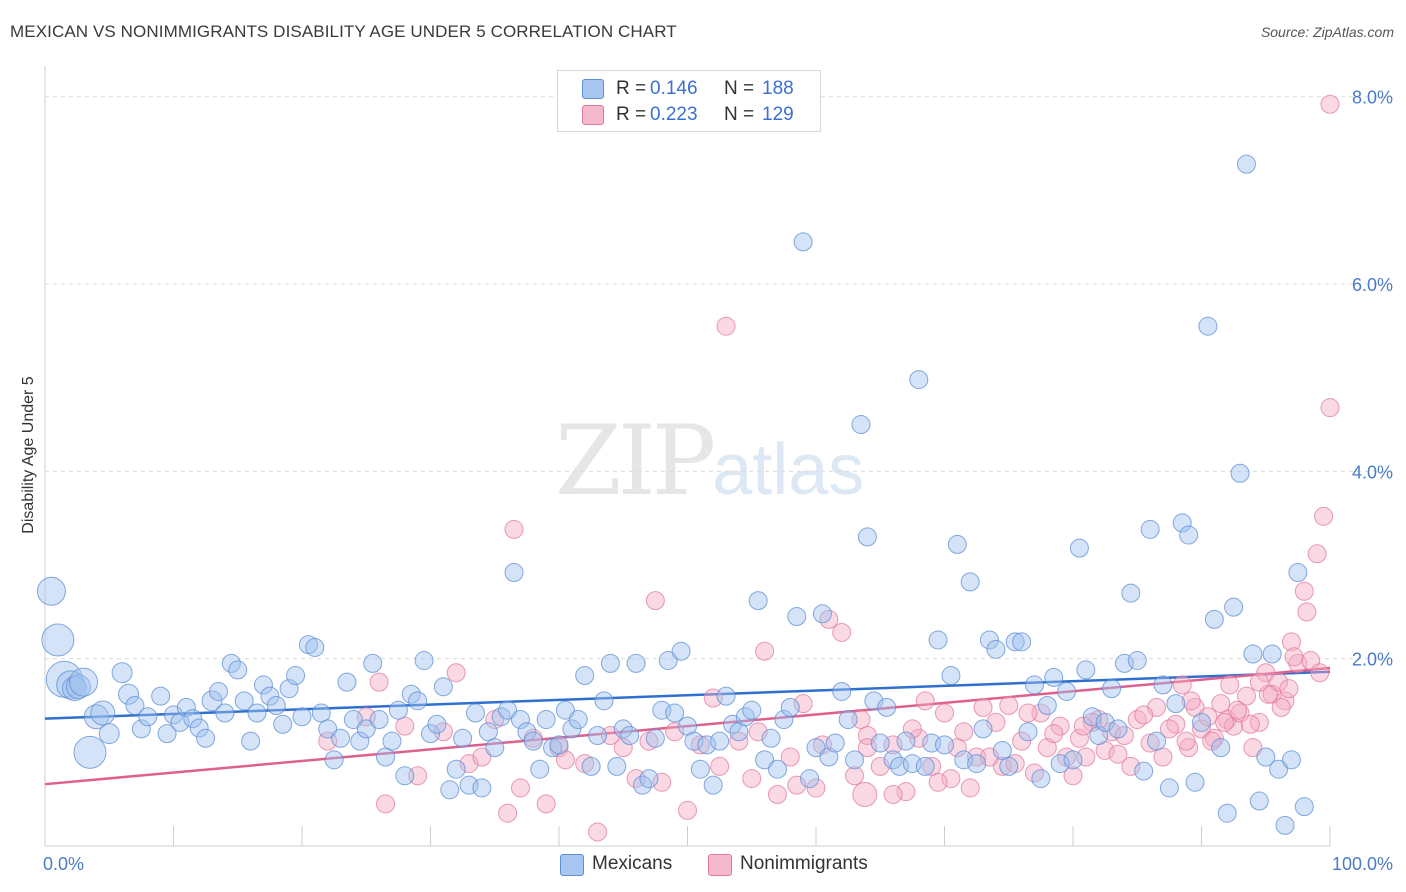  Describe the element at coordinates (63, 864) in the screenshot. I see `x-tick-label: 0.0%` at that location.